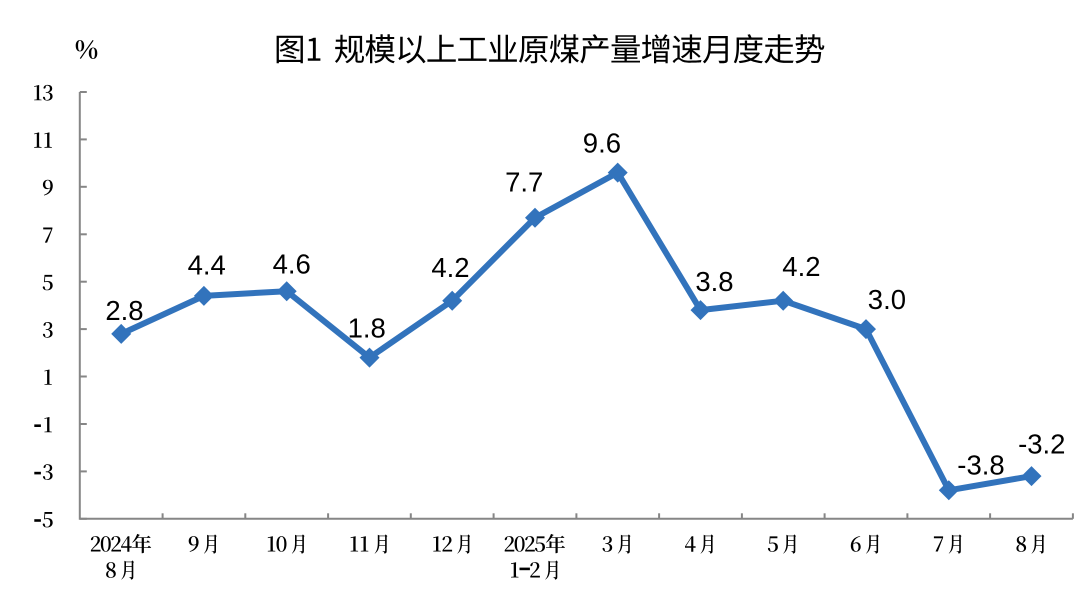 The width and height of the screenshot is (1080, 603). I want to click on svg-text: 3.0, so click(887, 299).